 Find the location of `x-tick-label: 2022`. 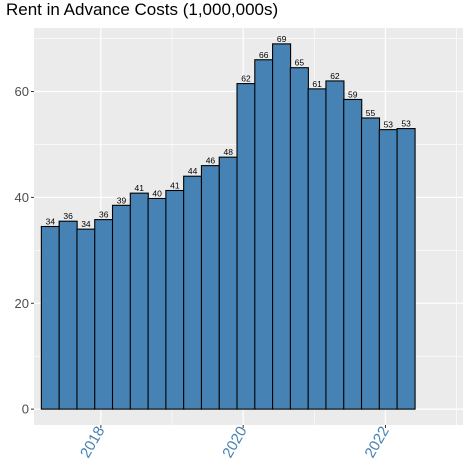

x-tick-label: 2022 is located at coordinates (377, 442).